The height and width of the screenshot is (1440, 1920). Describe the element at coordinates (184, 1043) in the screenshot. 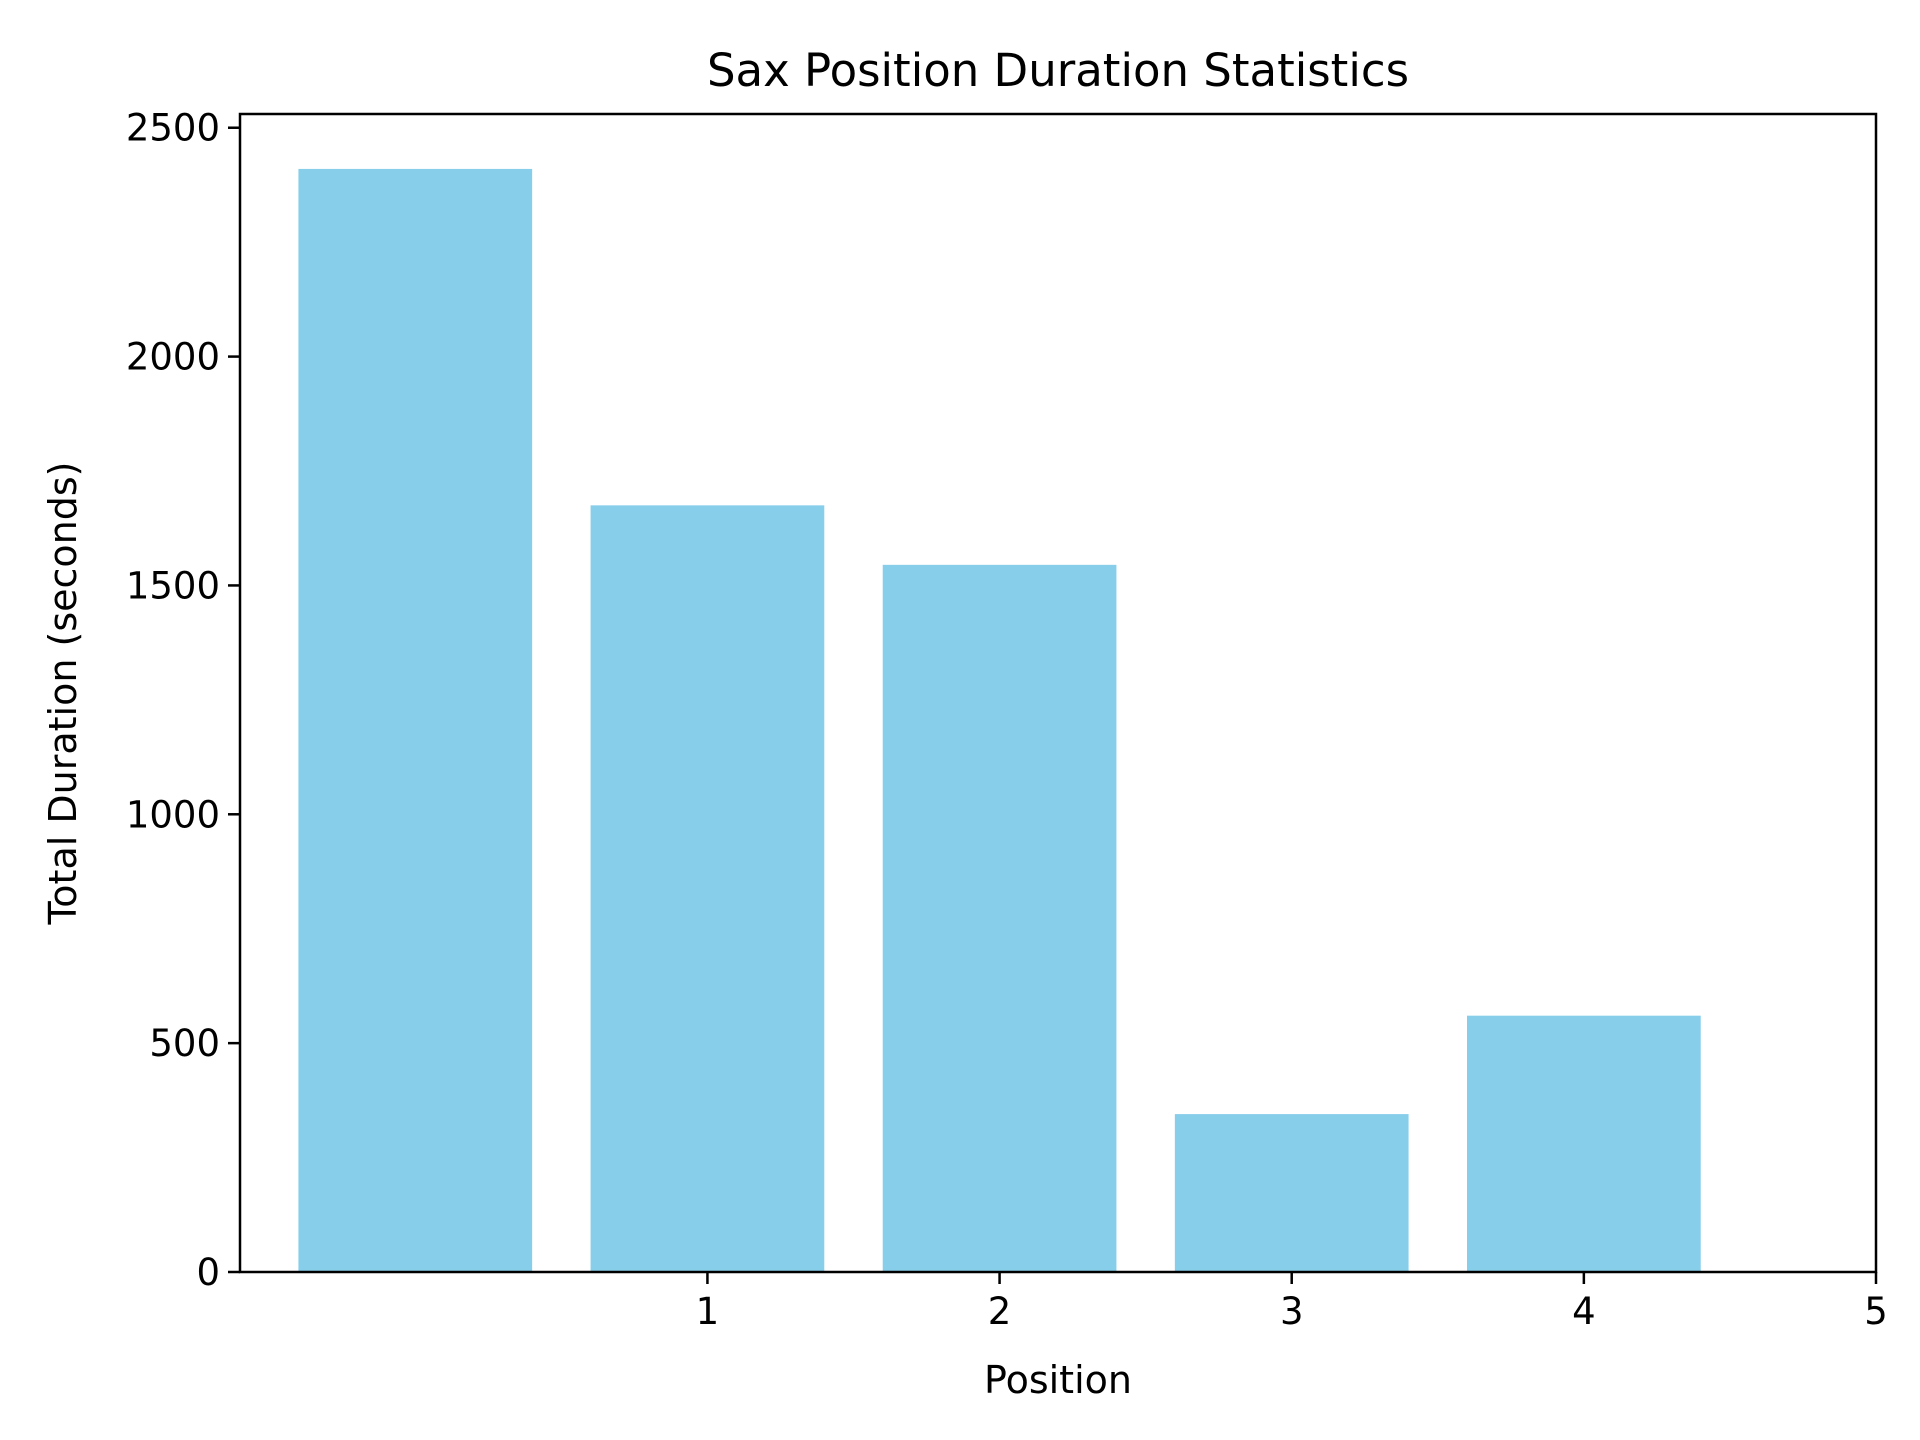

I see `y-tick-label: 500` at that location.